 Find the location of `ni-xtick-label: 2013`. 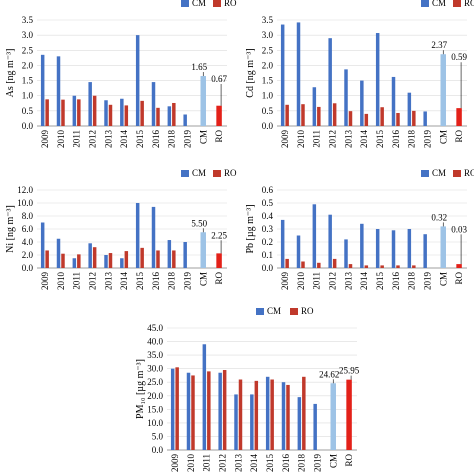

ni-xtick-label: 2013 is located at coordinates (108, 281).